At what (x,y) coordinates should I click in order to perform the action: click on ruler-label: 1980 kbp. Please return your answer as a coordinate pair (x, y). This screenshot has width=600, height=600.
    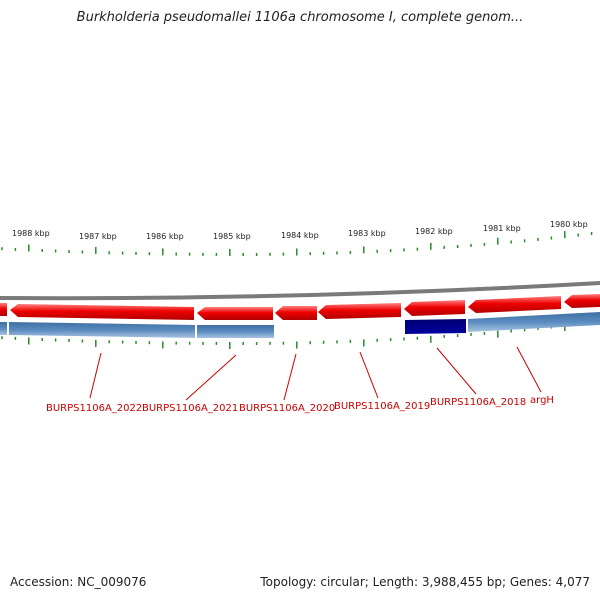
    Looking at the image, I should click on (569, 224).